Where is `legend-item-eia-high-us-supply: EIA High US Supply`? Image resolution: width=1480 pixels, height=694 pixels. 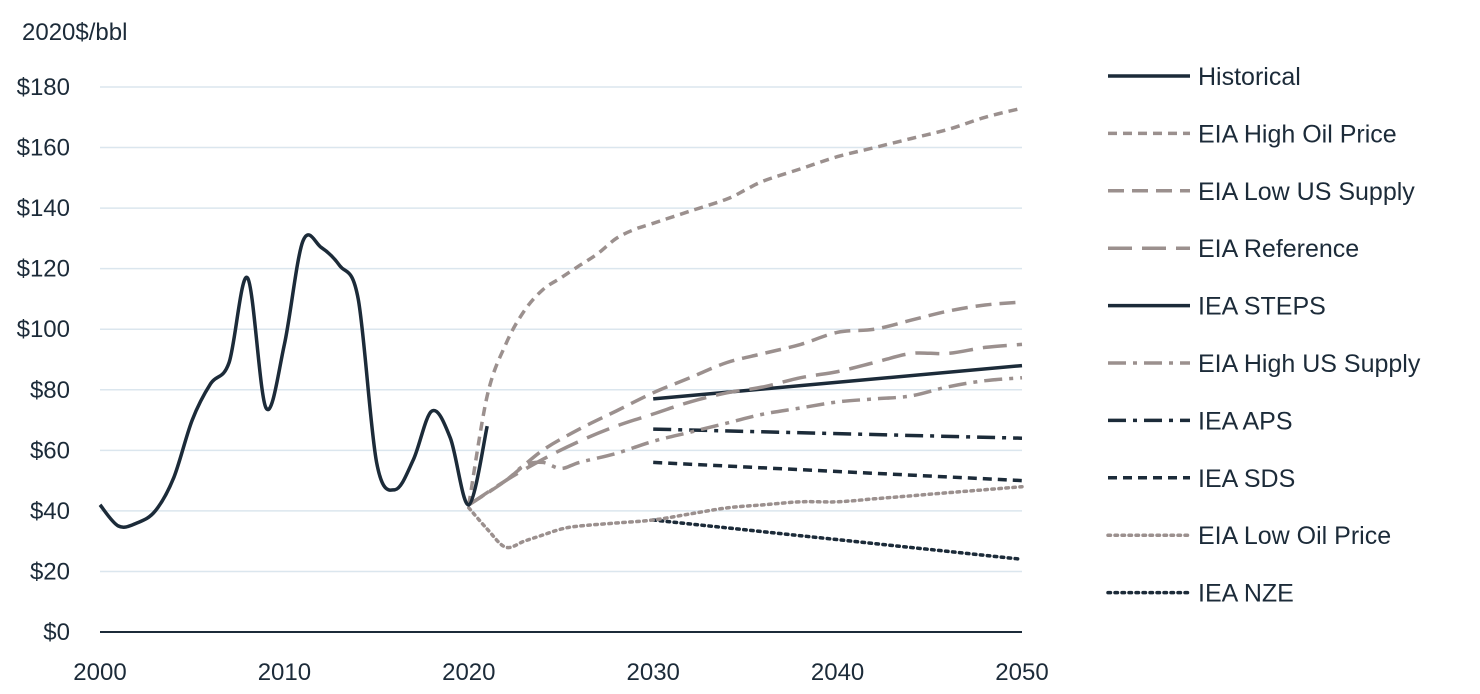
legend-item-eia-high-us-supply: EIA High US Supply is located at coordinates (1264, 364).